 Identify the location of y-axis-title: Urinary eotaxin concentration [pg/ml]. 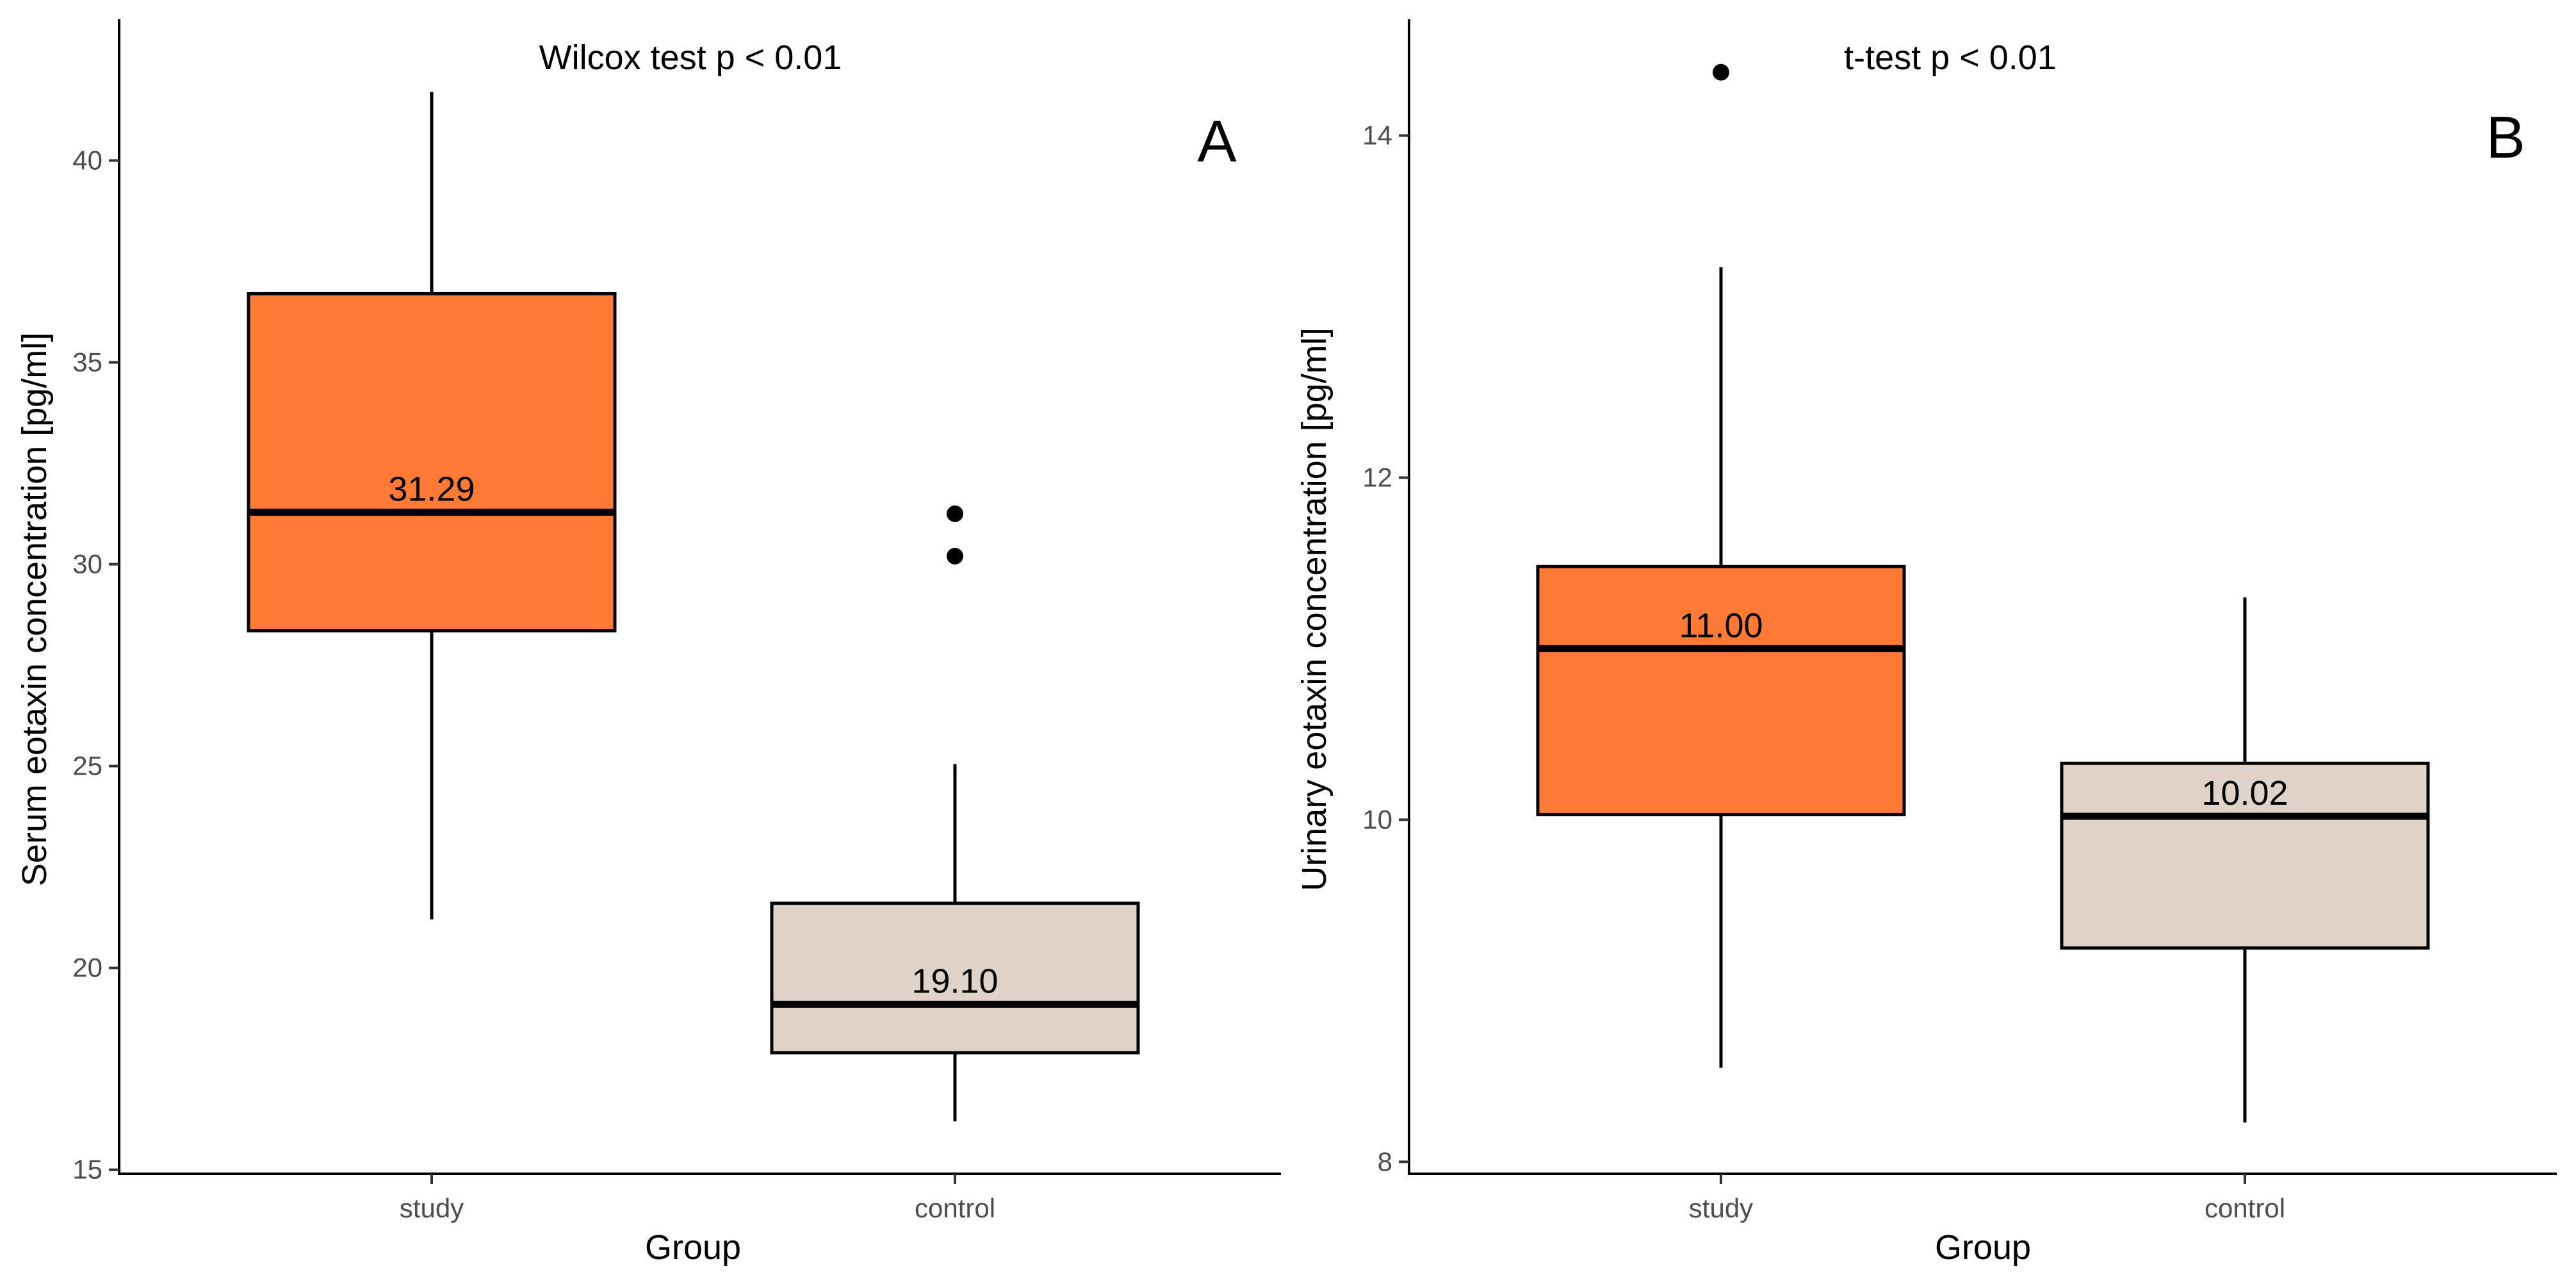
(1314, 609).